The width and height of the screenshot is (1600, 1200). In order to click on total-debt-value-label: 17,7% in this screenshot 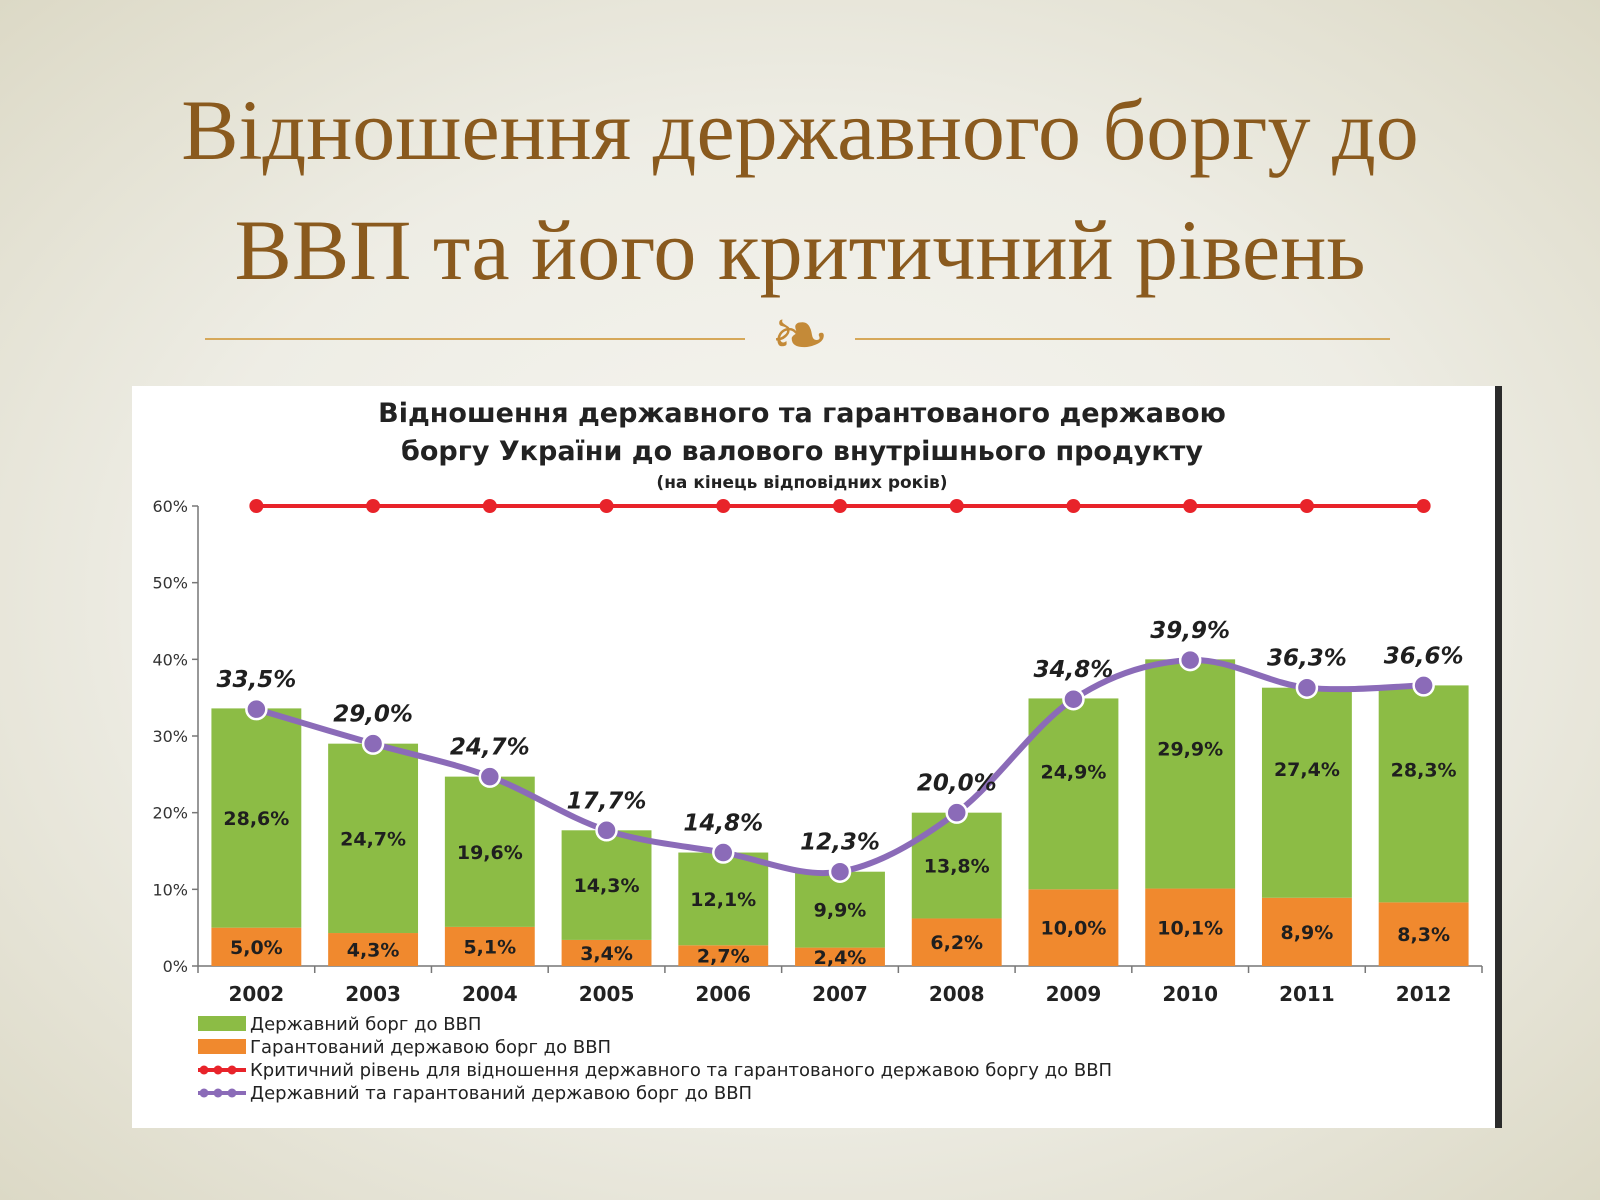, I will do `click(607, 801)`.